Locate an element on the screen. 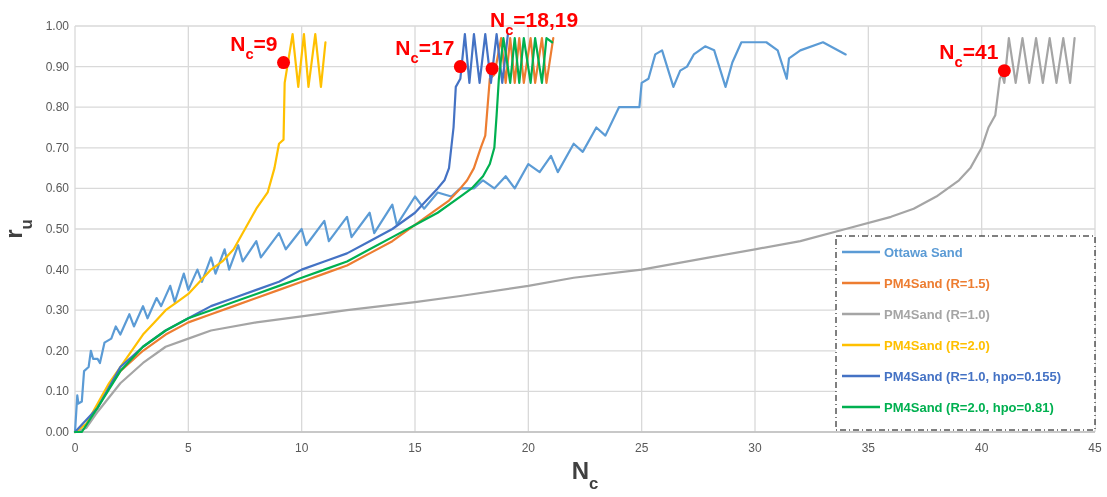  y-tick-label: 0.80 is located at coordinates (57, 107).